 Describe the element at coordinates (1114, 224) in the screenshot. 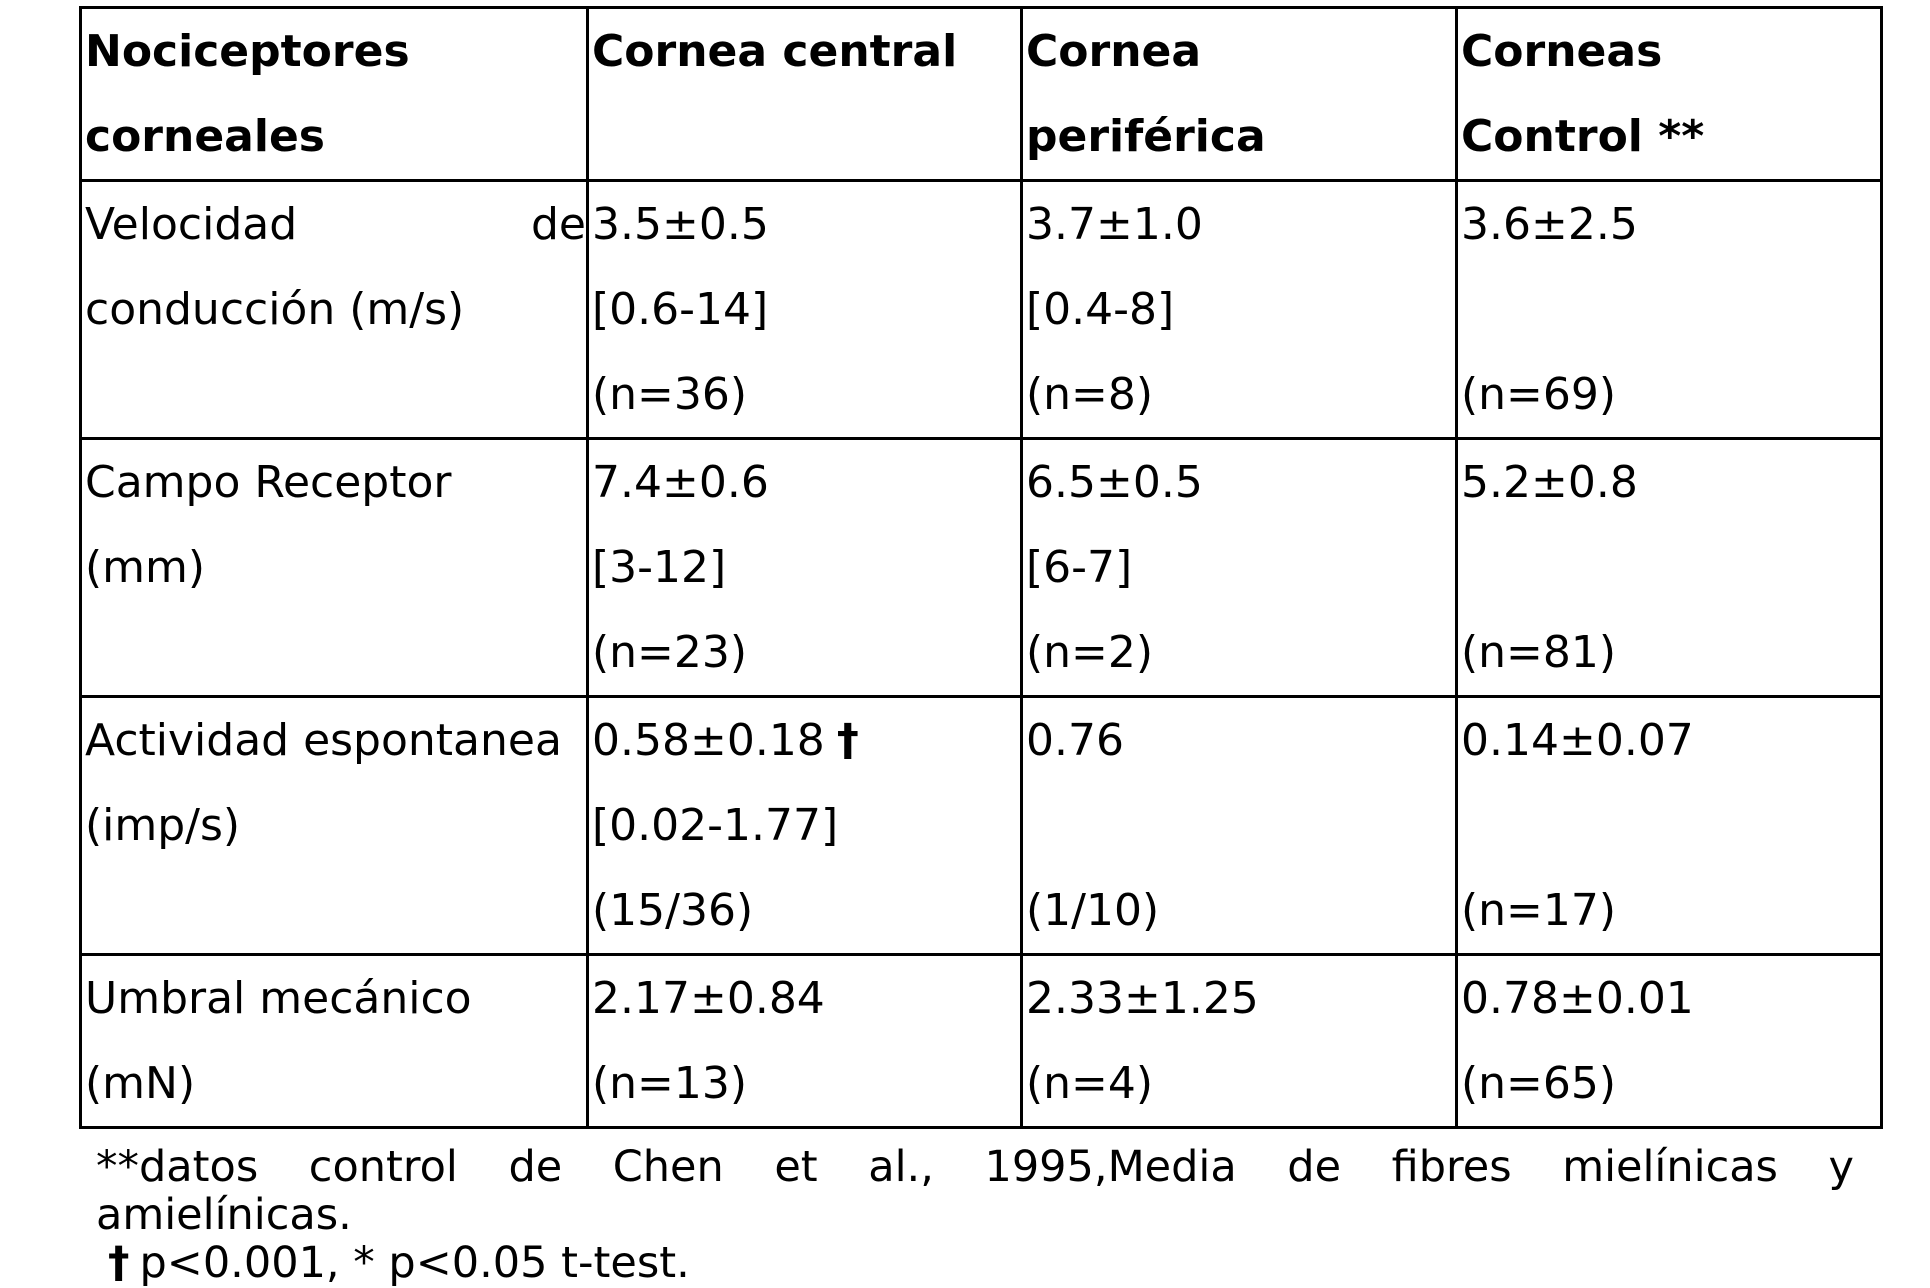

I see `cell-mean: 3.7±1.0` at that location.